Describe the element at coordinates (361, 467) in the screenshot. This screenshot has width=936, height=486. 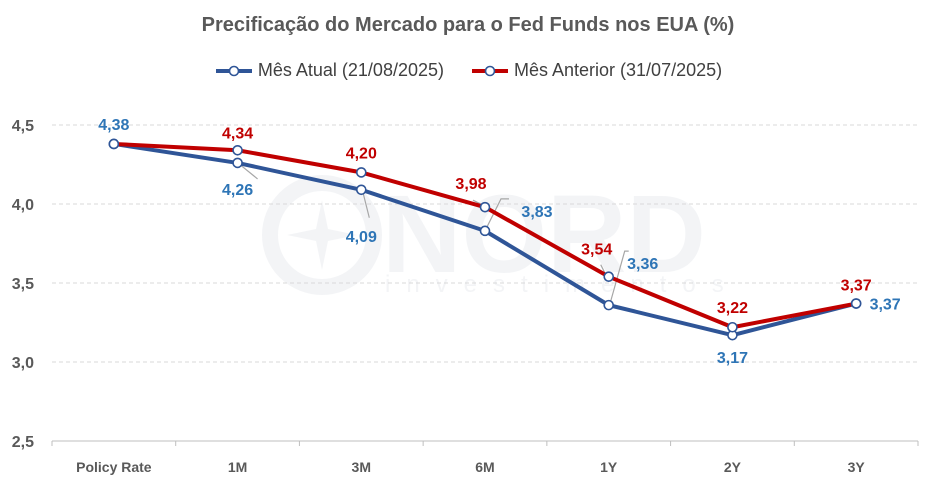
I see `x-tick-label: 3M` at that location.